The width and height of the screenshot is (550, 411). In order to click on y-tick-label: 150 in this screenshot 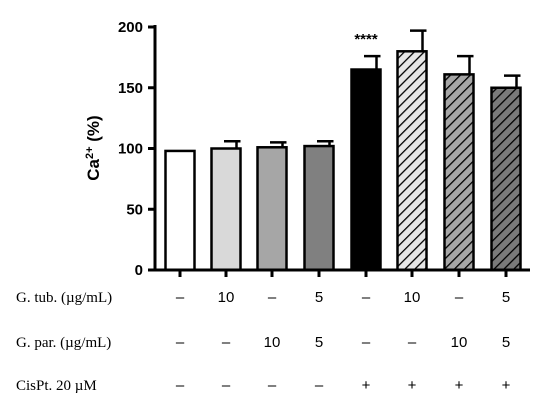, I will do `click(130, 88)`.